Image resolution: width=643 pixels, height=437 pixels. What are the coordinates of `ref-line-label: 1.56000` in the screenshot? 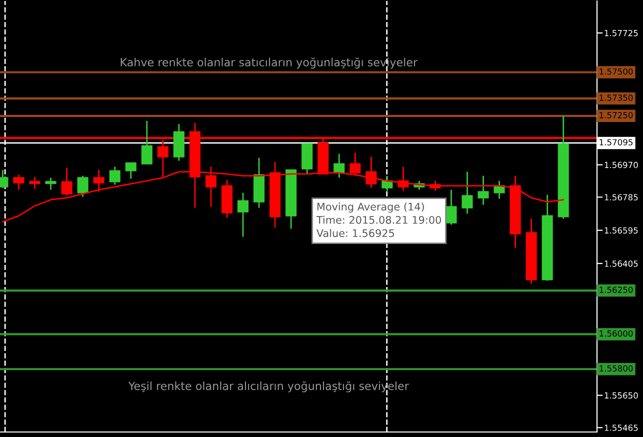 It's located at (616, 333).